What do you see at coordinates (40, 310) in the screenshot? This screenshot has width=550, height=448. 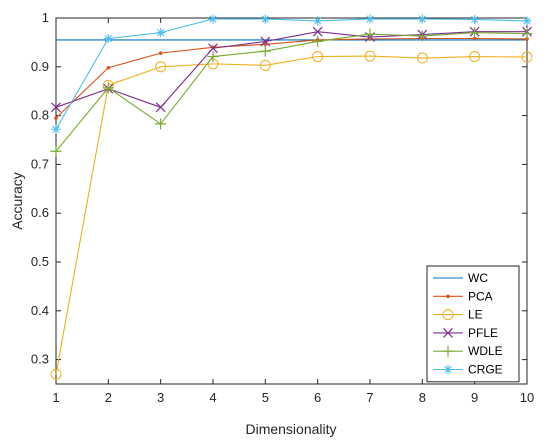 I see `y-tick-label: 0.4` at bounding box center [40, 310].